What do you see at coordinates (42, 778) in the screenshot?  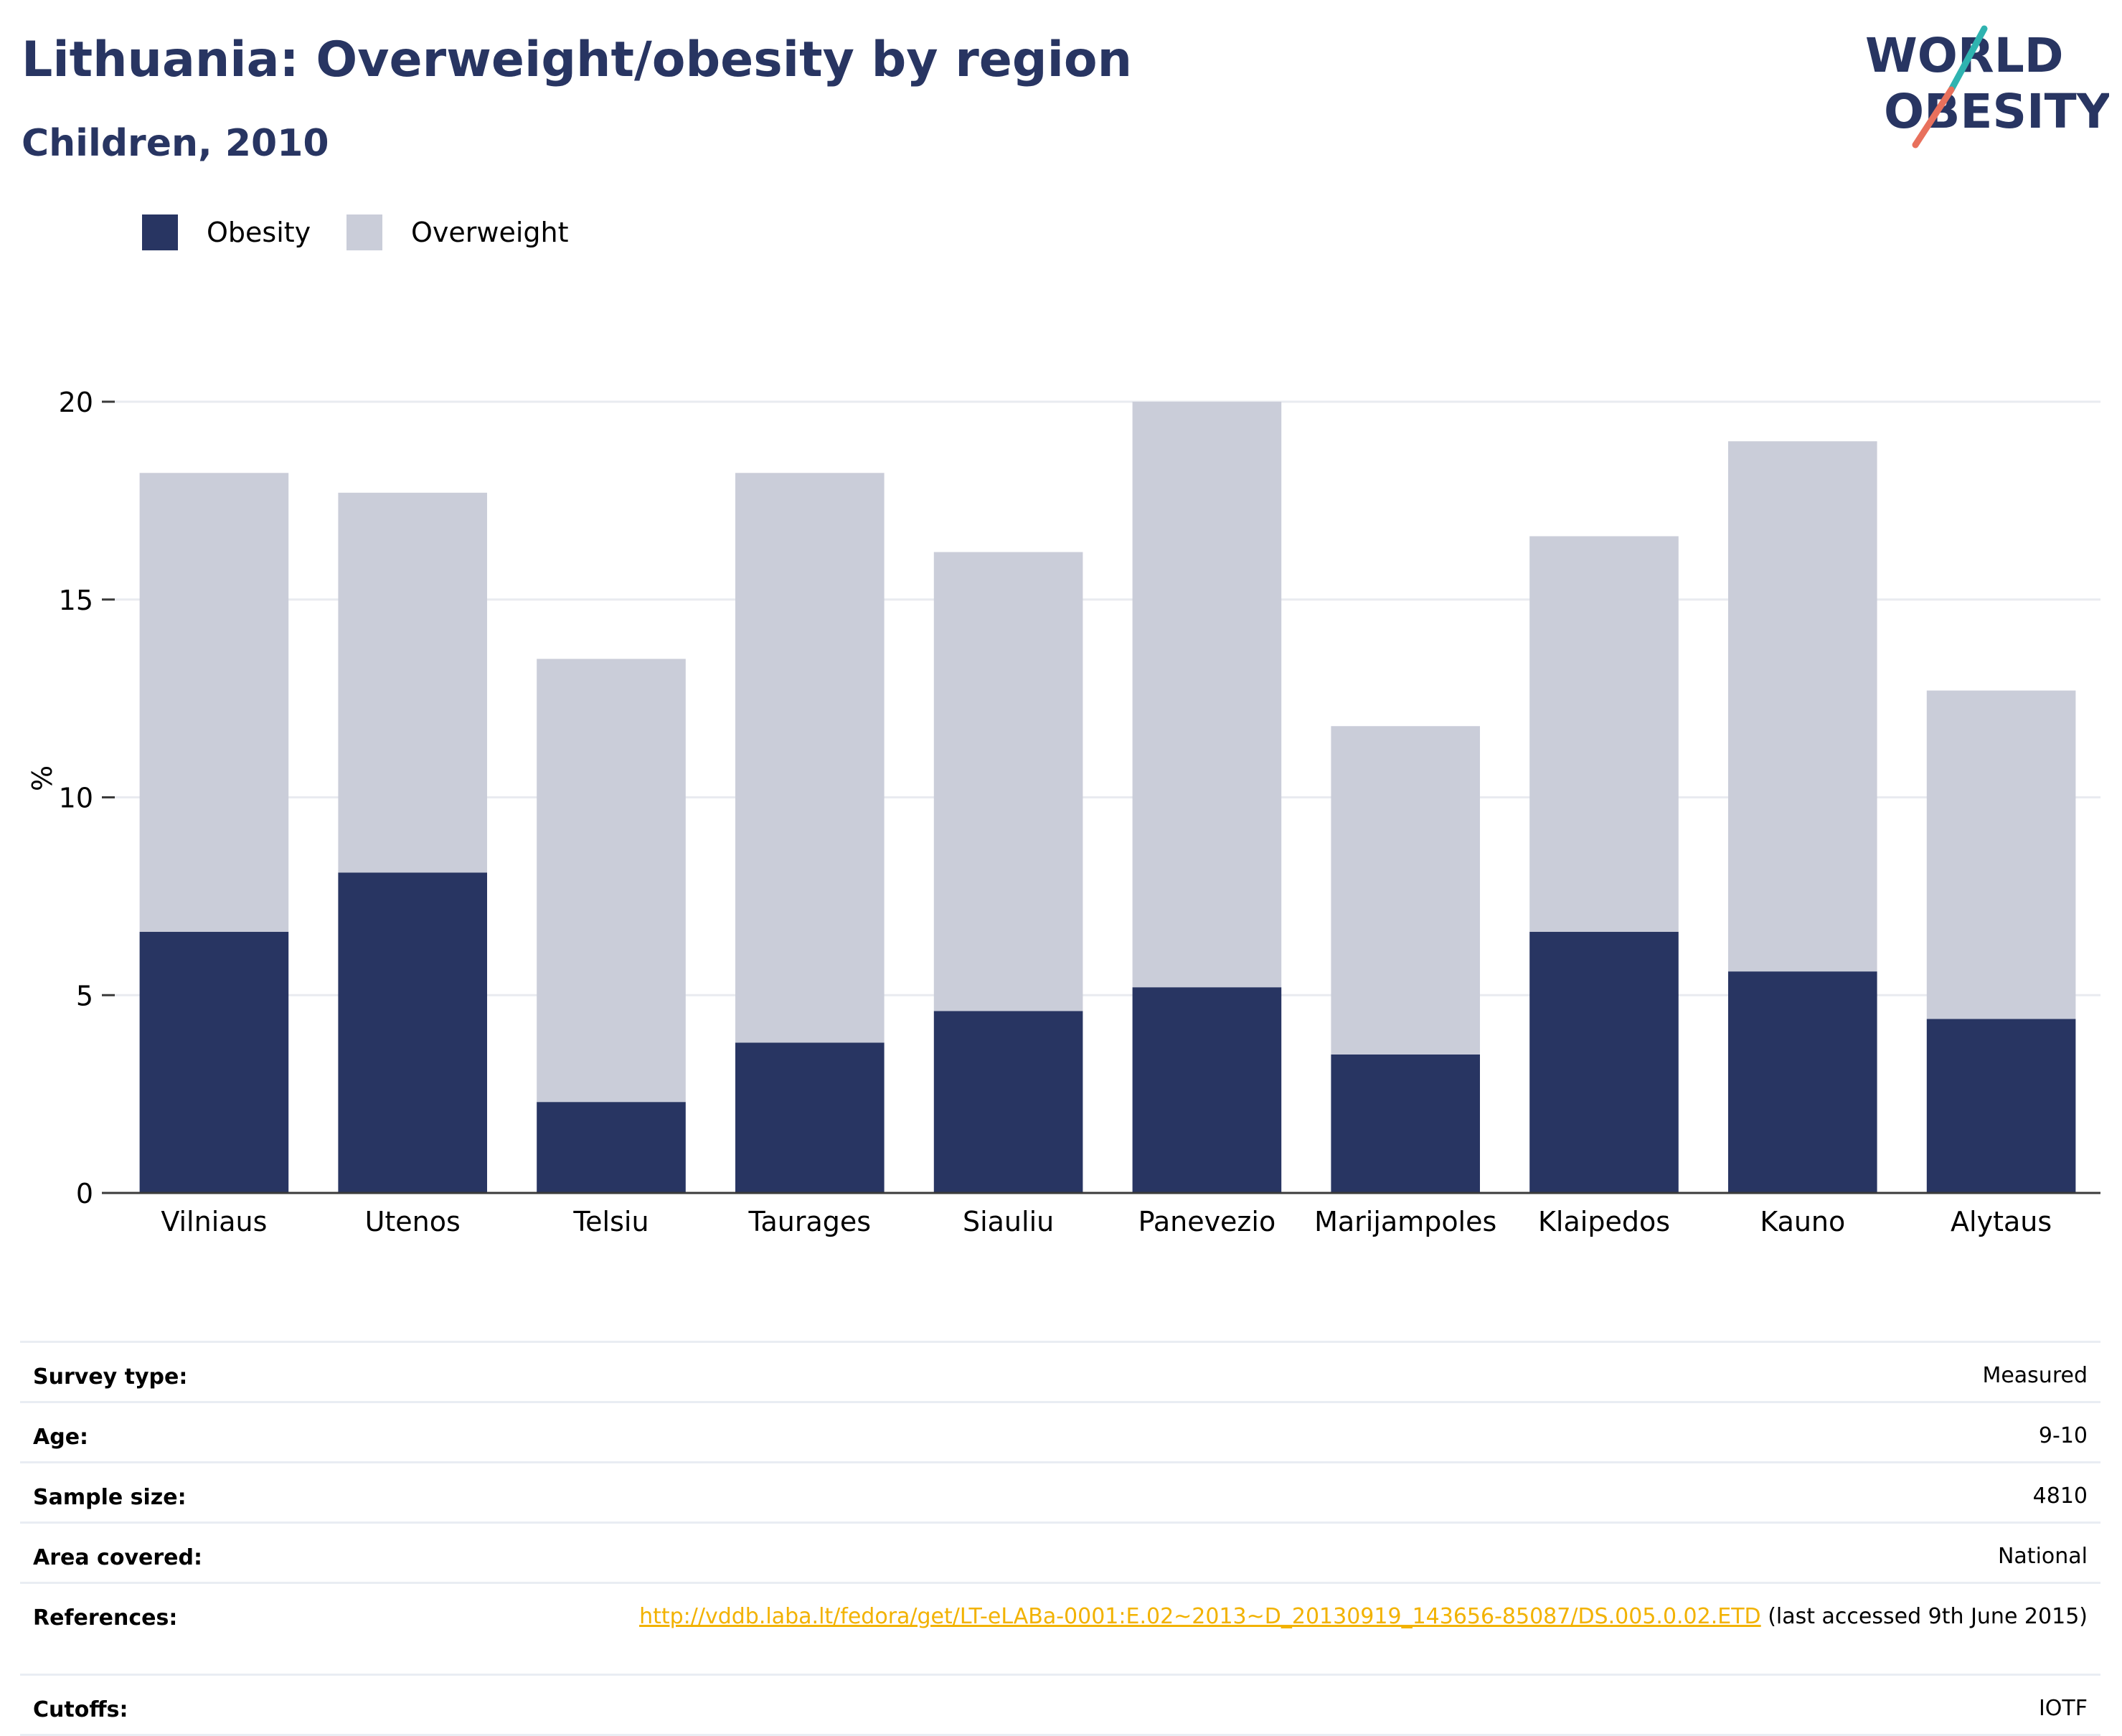 I see `y-axis-title: %` at bounding box center [42, 778].